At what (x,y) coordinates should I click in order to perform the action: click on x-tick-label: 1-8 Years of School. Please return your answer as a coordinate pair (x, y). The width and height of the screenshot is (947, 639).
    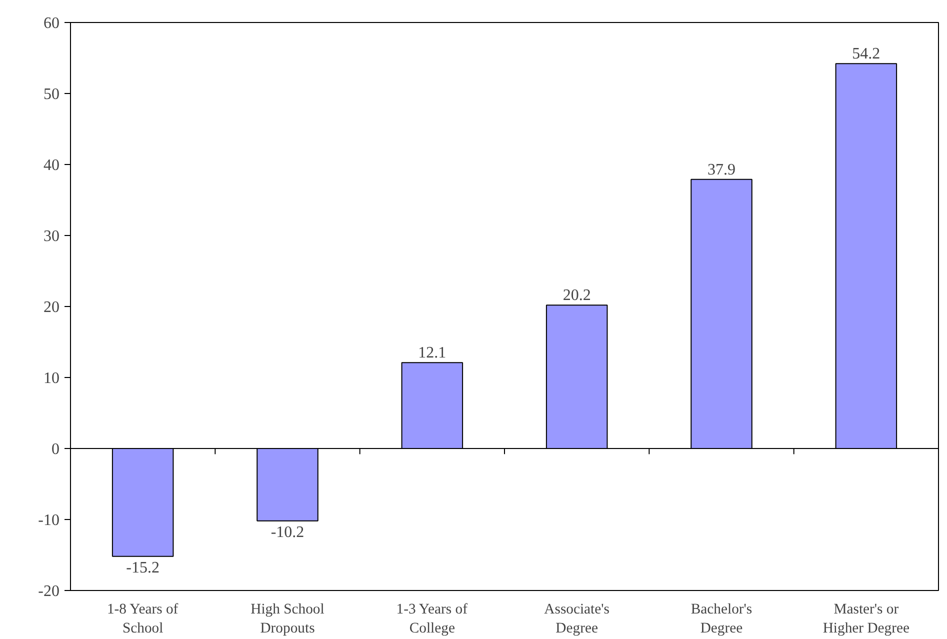
    Looking at the image, I should click on (142, 619).